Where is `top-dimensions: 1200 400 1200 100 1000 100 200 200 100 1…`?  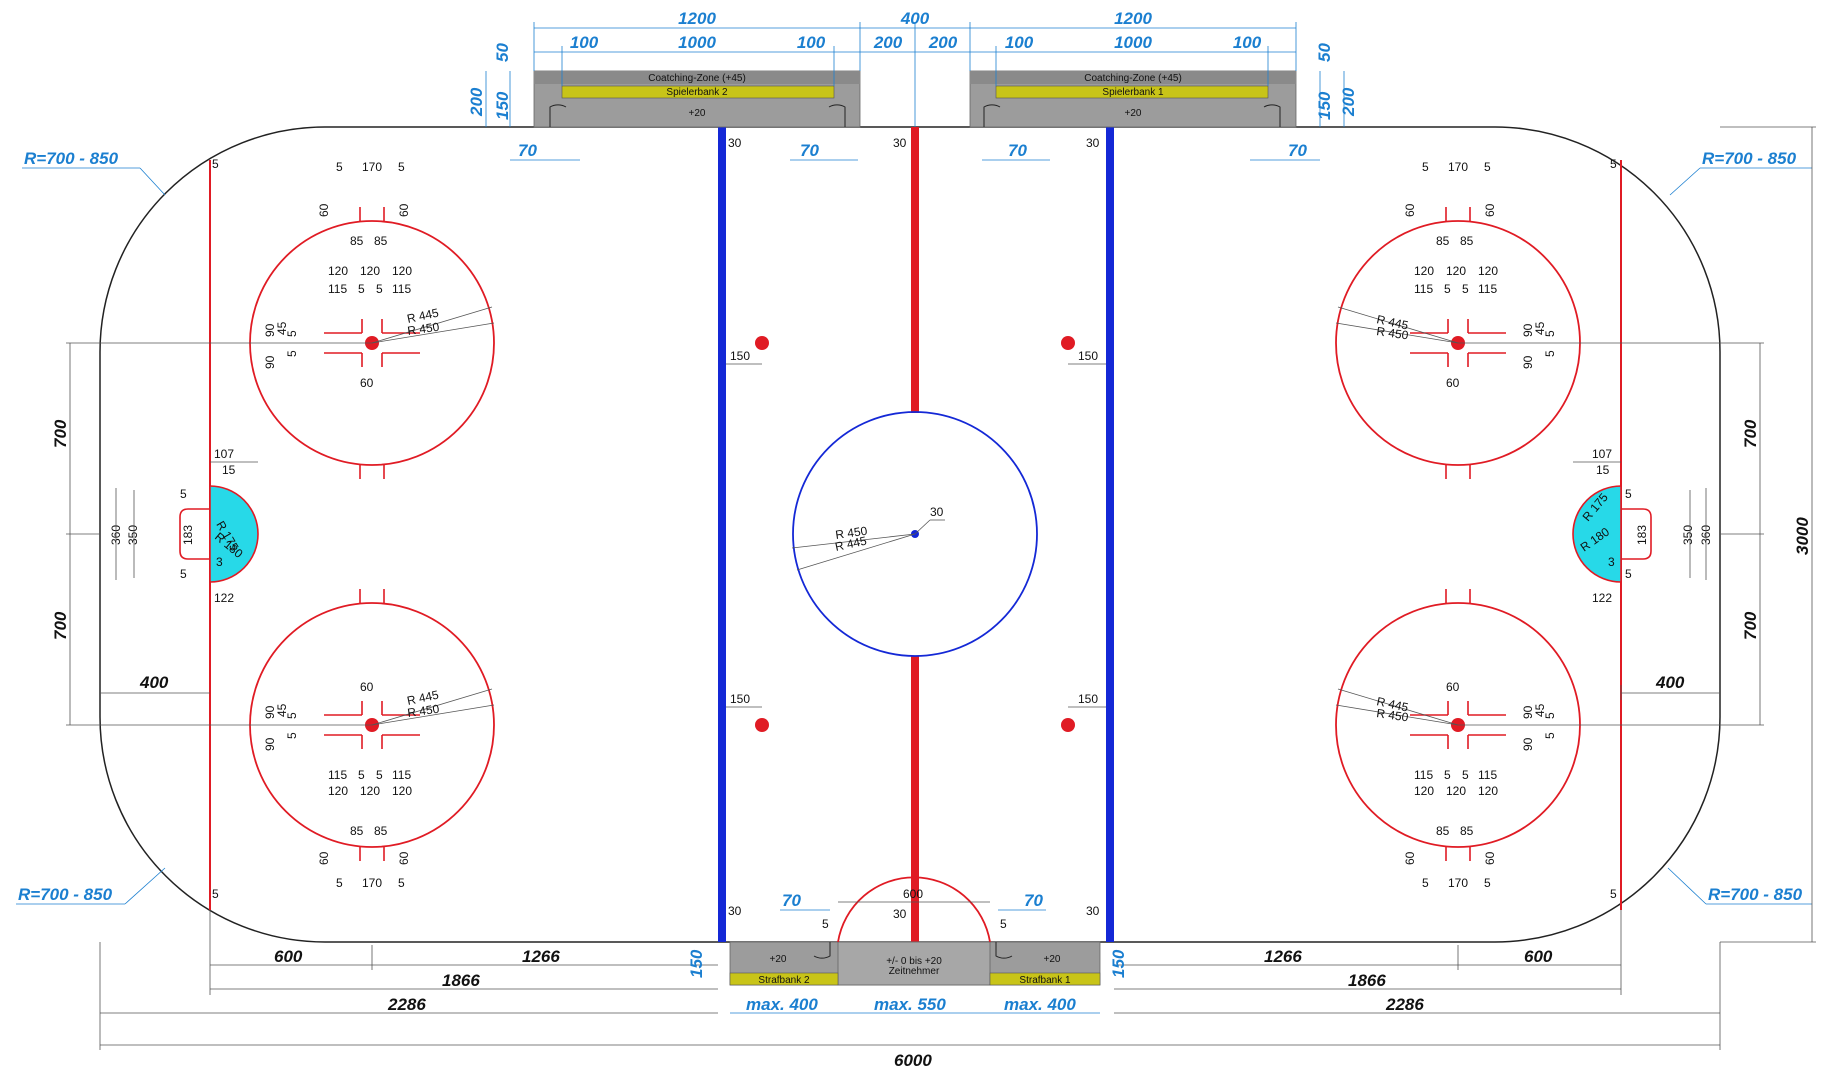 top-dimensions: 1200 400 1200 100 1000 100 200 200 100 1… is located at coordinates (912, 85).